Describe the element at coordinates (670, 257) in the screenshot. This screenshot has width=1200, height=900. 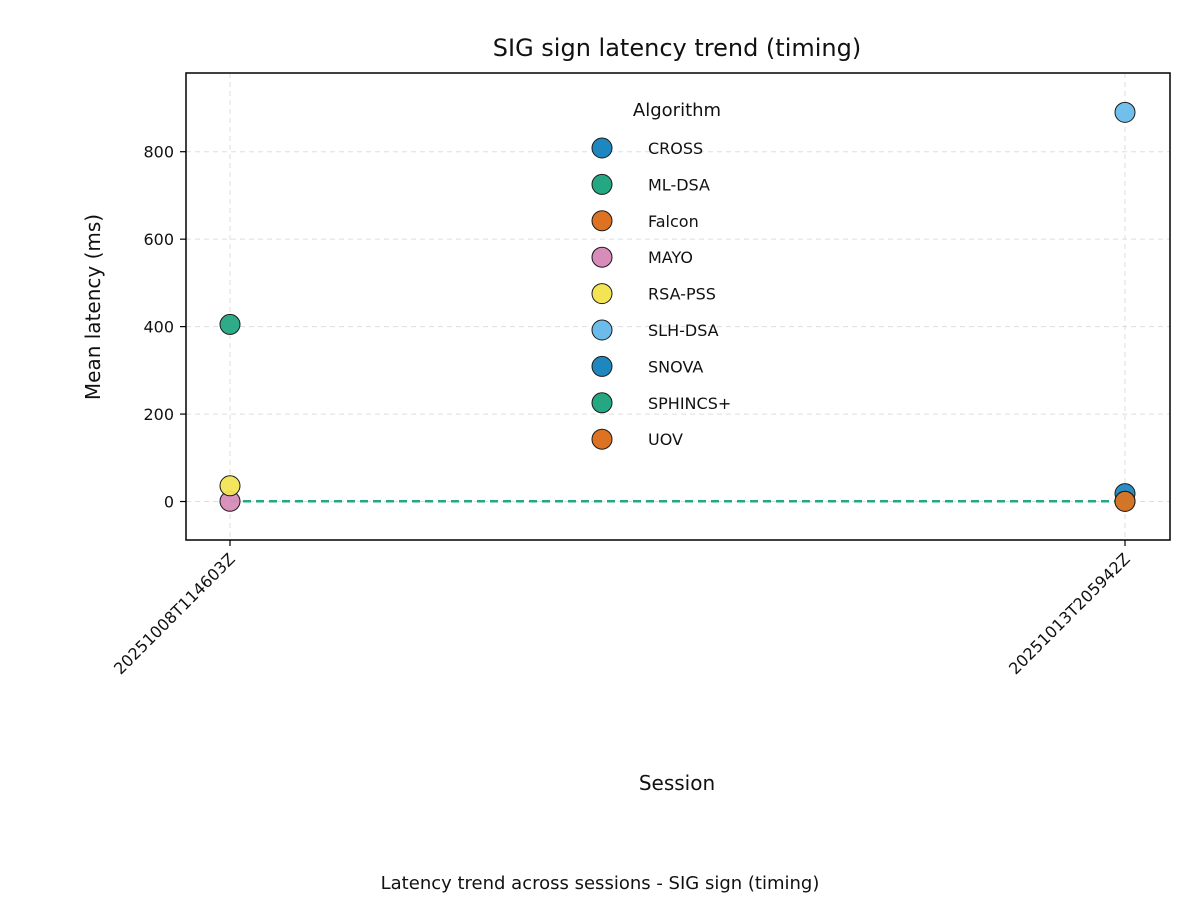
I see `legend-label: MAYO` at that location.